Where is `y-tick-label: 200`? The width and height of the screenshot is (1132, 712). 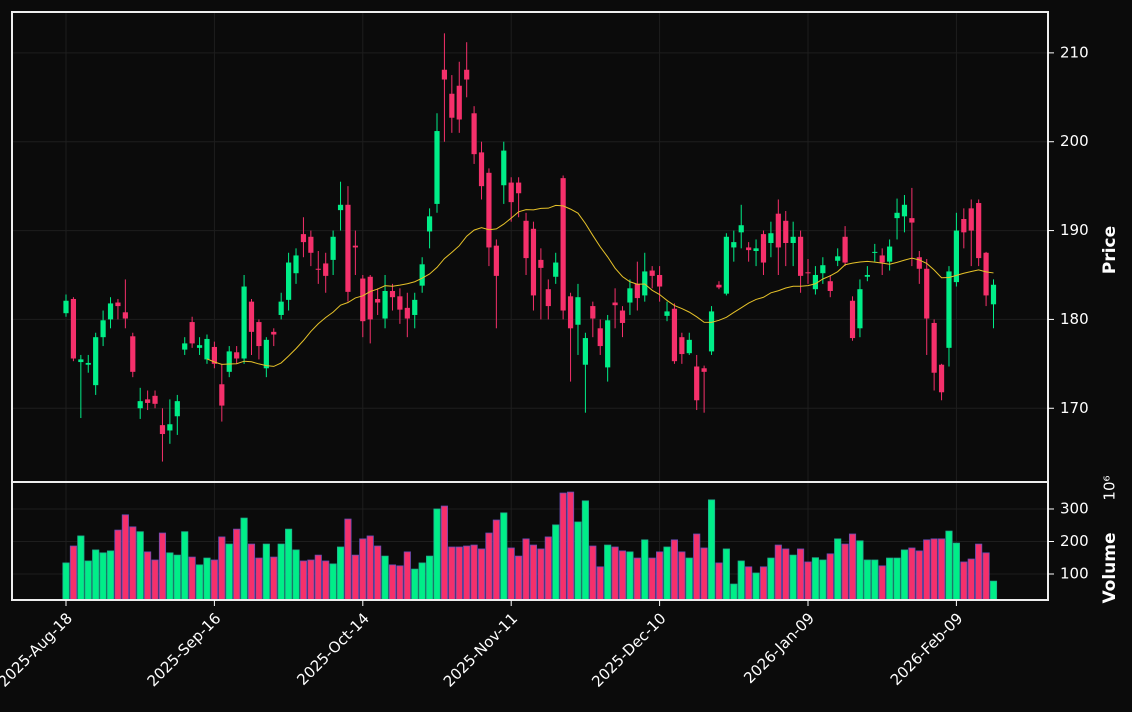 y-tick-label: 200 is located at coordinates (1074, 541).